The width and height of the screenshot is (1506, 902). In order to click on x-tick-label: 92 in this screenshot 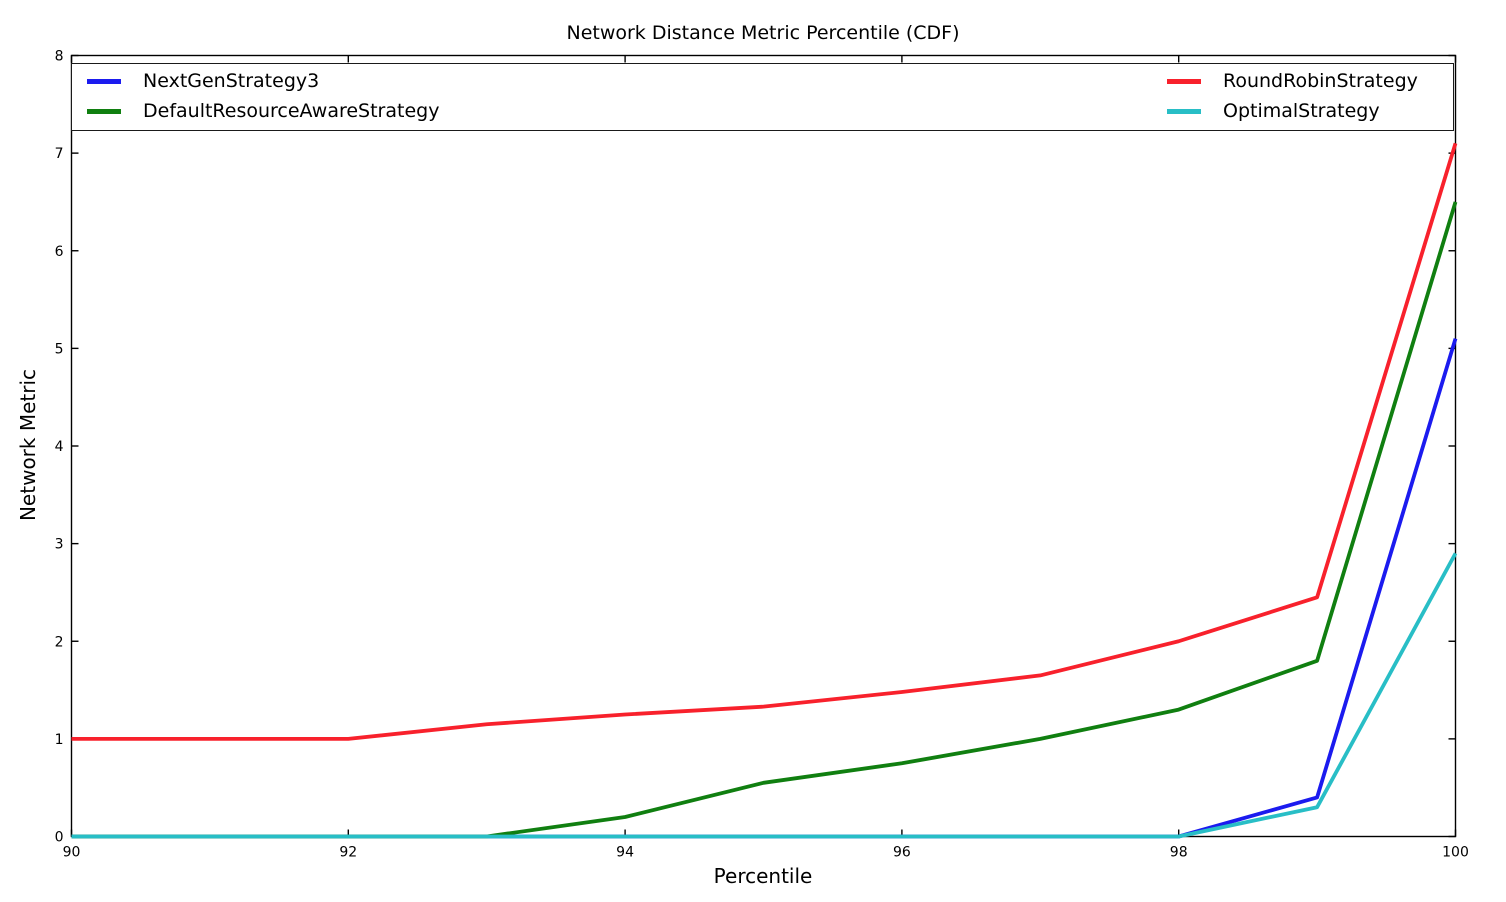, I will do `click(348, 853)`.